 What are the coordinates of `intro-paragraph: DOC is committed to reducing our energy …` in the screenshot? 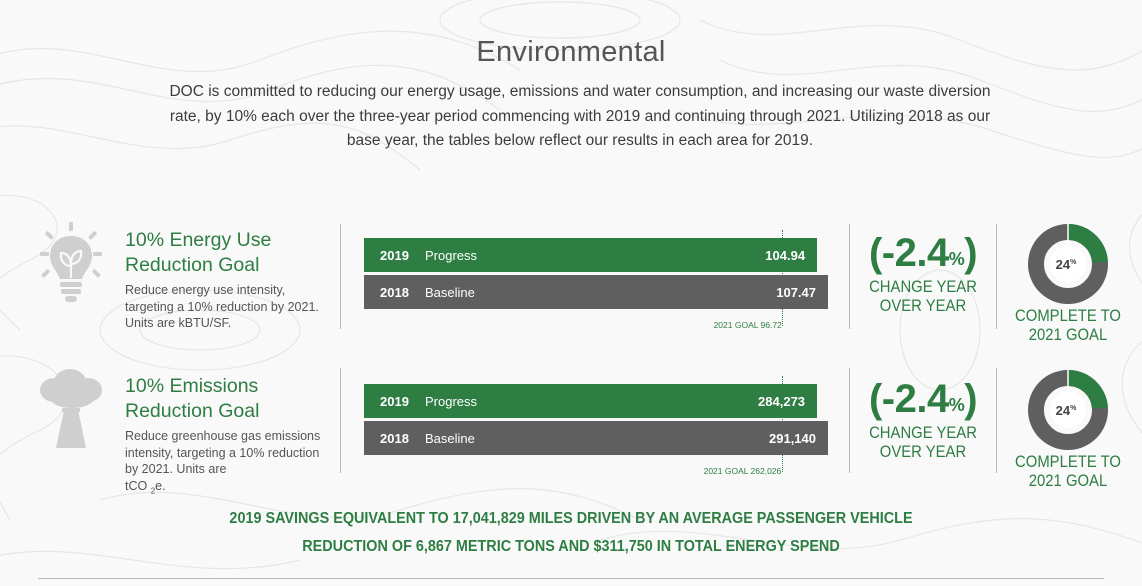 It's located at (580, 116).